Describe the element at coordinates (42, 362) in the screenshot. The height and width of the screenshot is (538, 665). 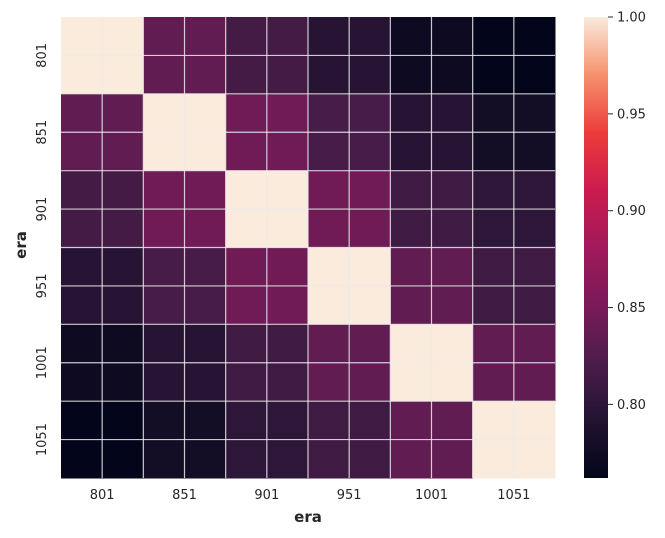
I see `y-tick-label-1001: 1001` at that location.